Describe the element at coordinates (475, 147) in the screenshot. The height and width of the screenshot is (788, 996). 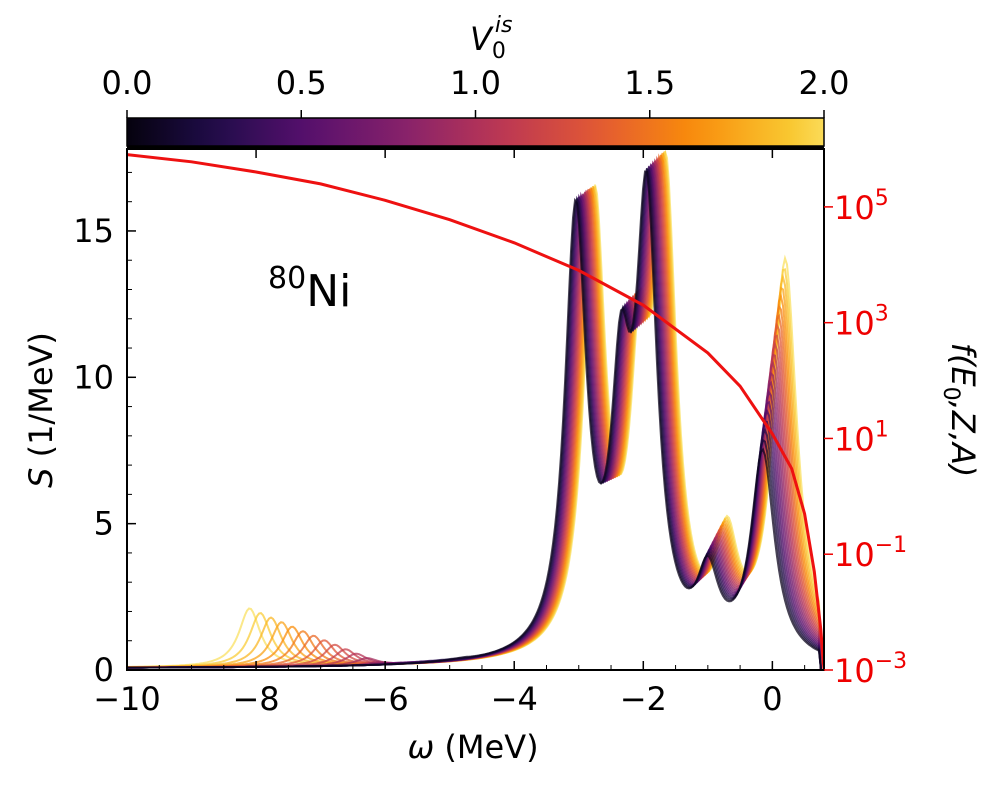
I see `colorbar-gap-line` at that location.